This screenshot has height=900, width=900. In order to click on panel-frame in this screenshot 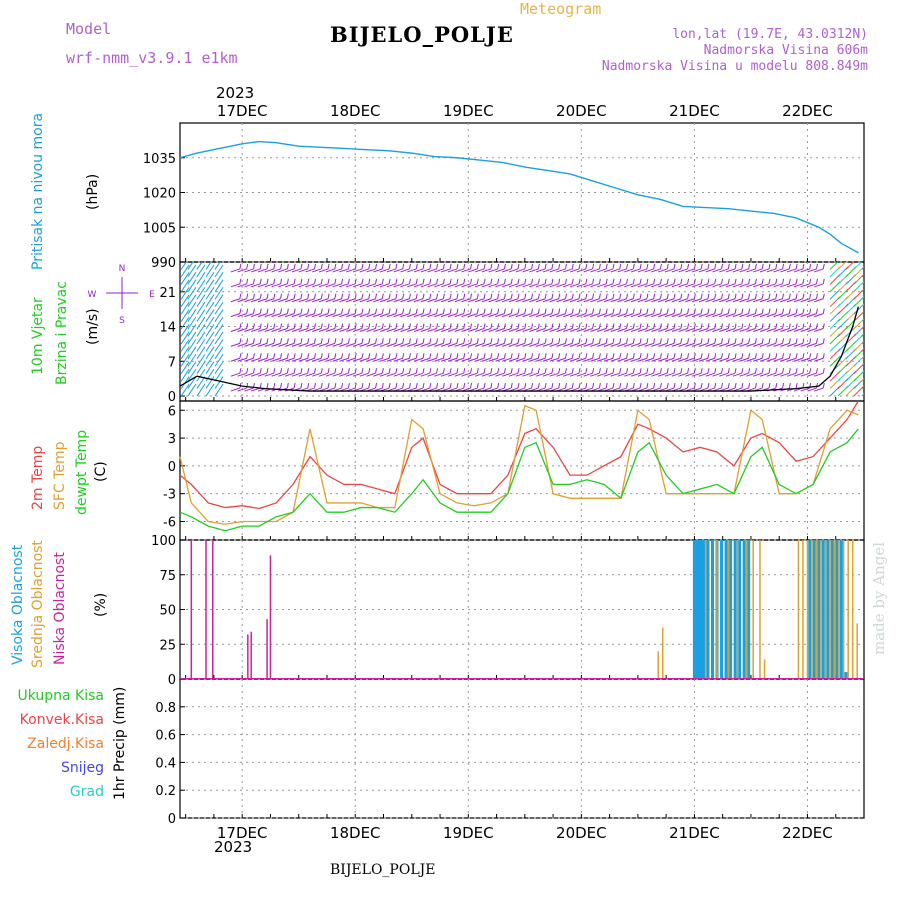, I will do `click(522, 748)`.